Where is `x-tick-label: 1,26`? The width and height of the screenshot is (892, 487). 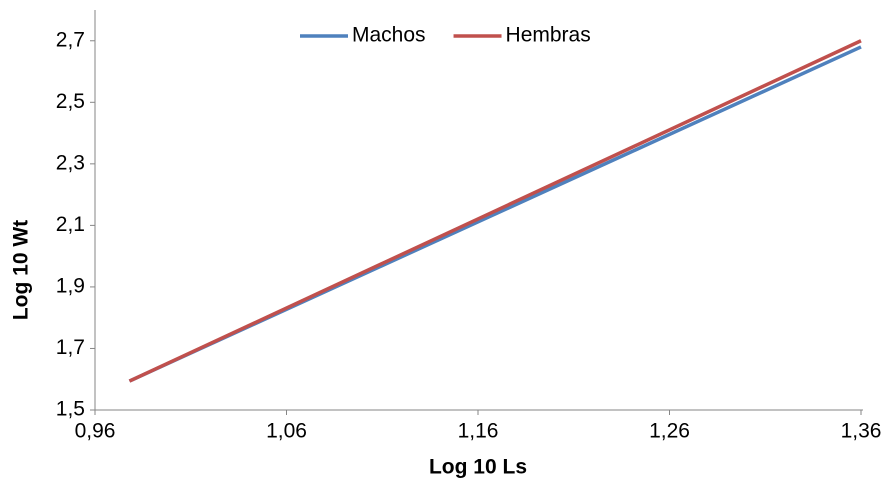 x-tick-label: 1,26 is located at coordinates (669, 431).